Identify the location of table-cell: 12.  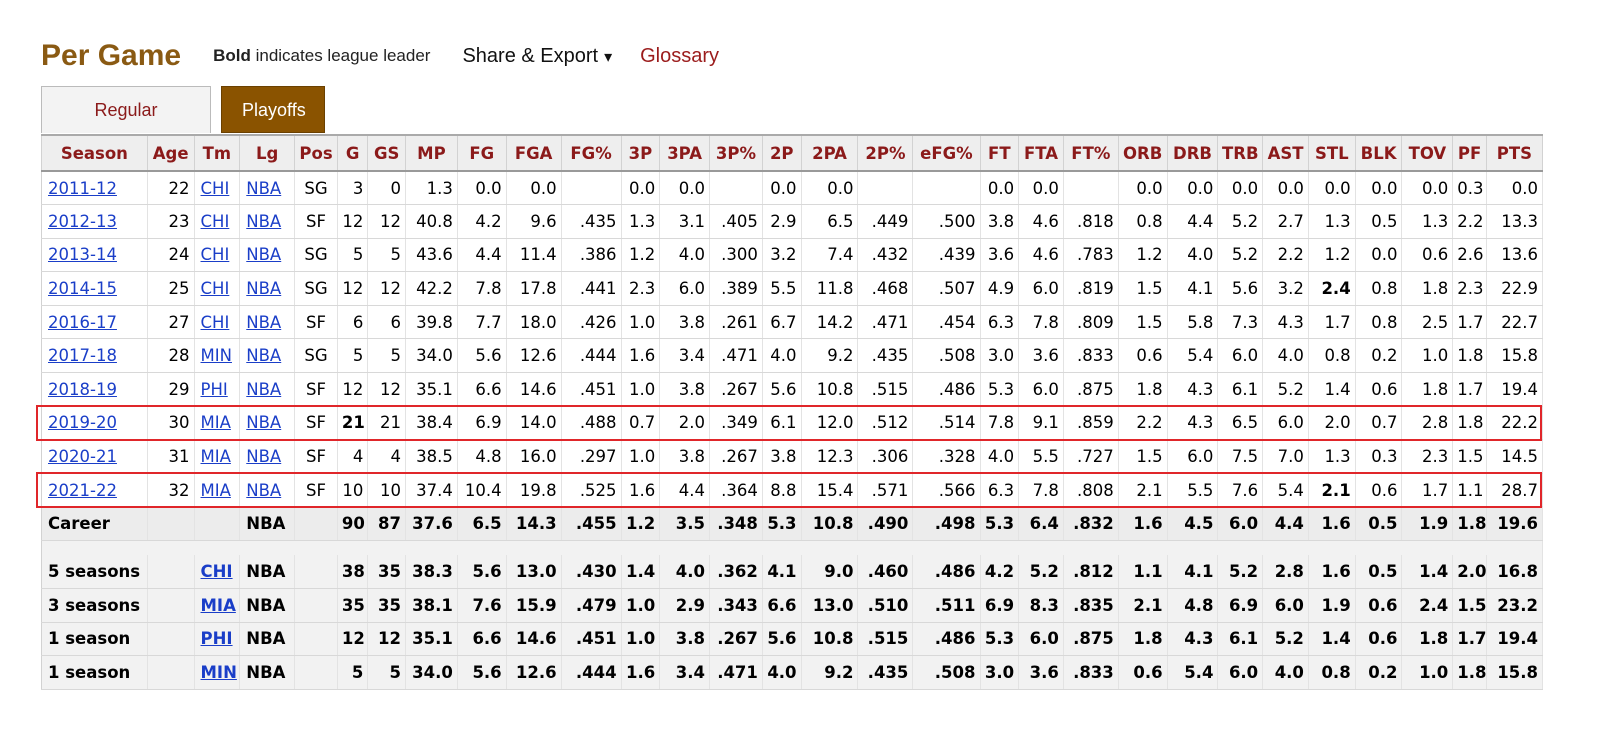
(386, 639).